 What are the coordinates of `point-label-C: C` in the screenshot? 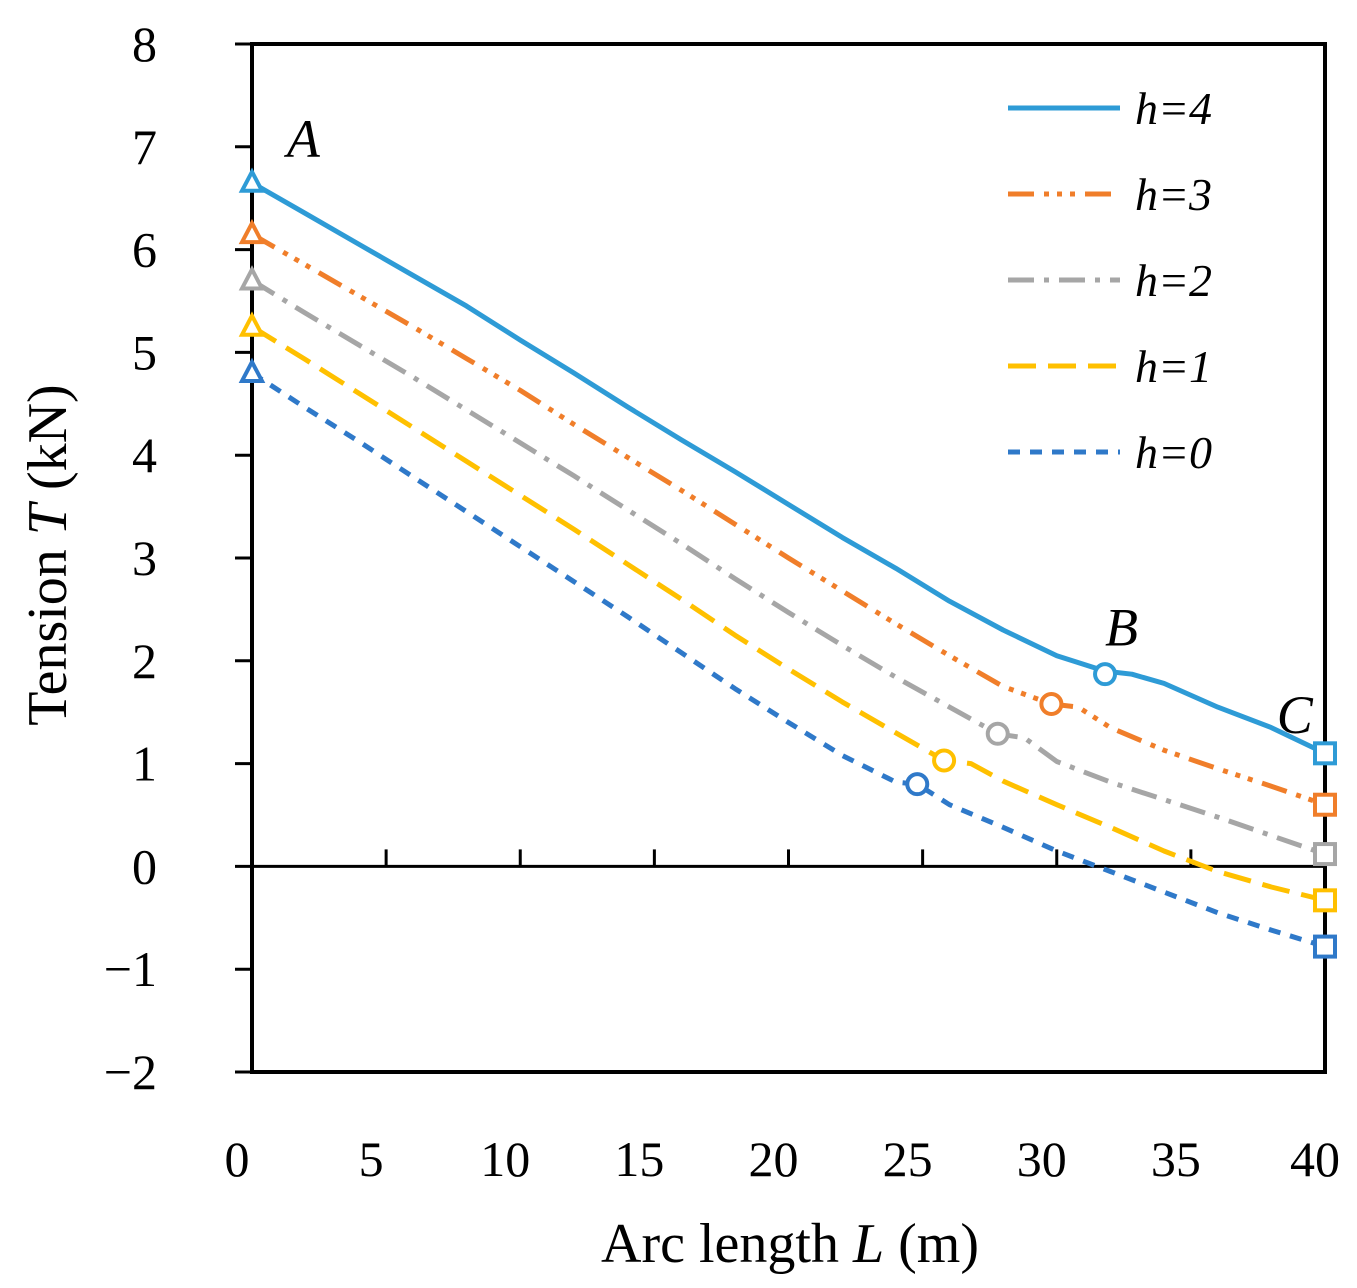 It's located at (1295, 715).